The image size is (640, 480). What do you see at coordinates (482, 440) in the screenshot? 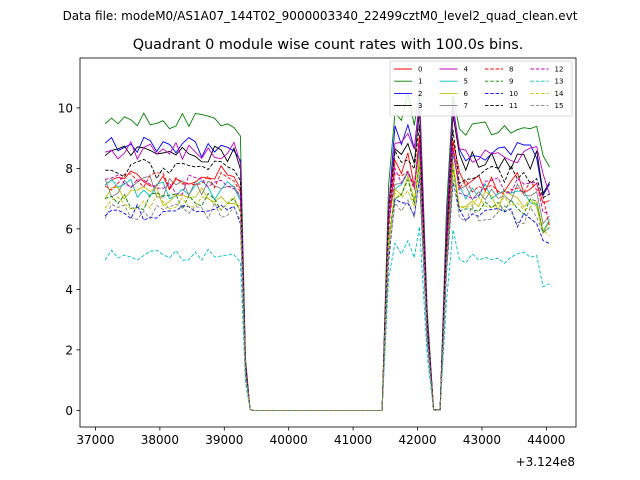
I see `x-tick-label: 43000` at bounding box center [482, 440].